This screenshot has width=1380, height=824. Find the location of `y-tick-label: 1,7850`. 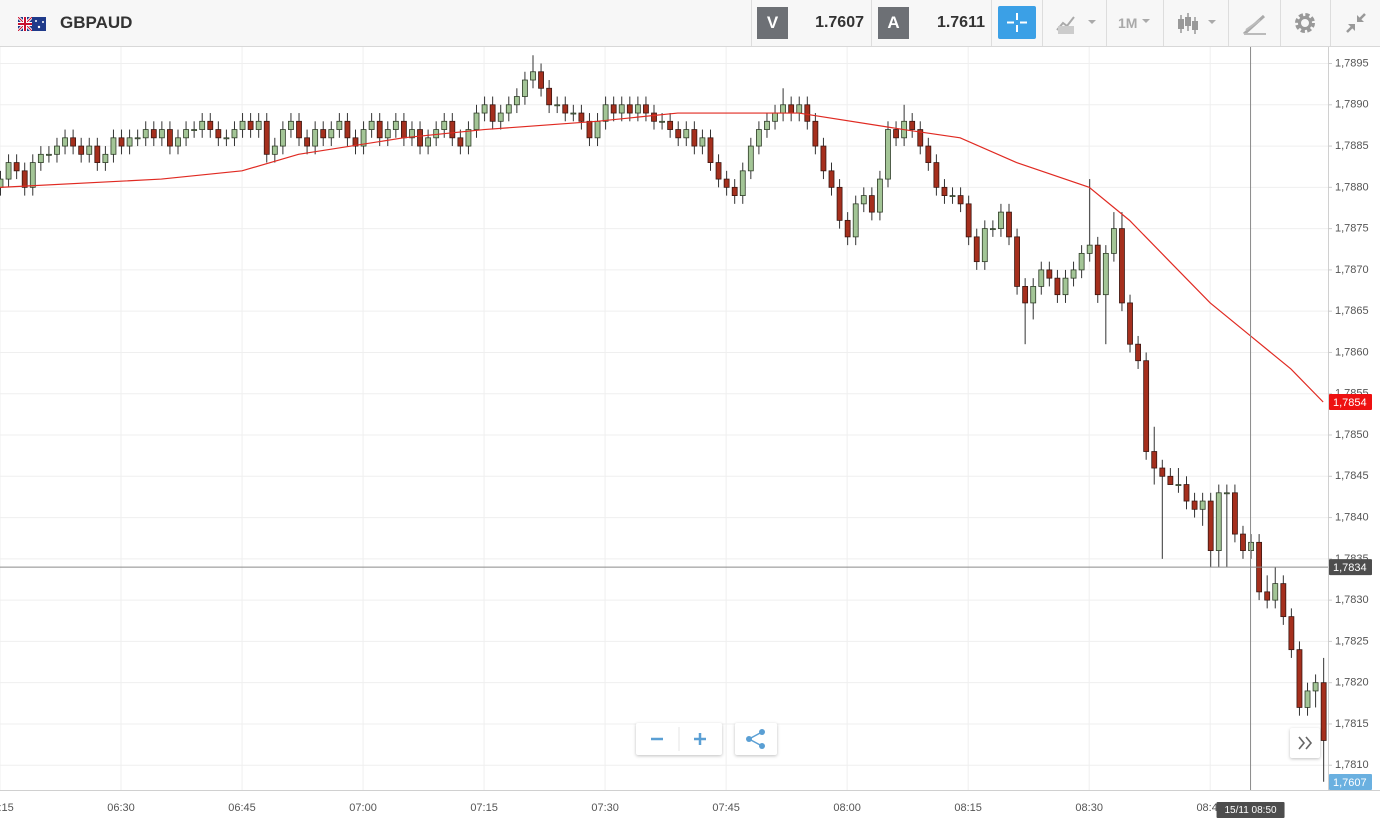

y-tick-label: 1,7850 is located at coordinates (1352, 435).